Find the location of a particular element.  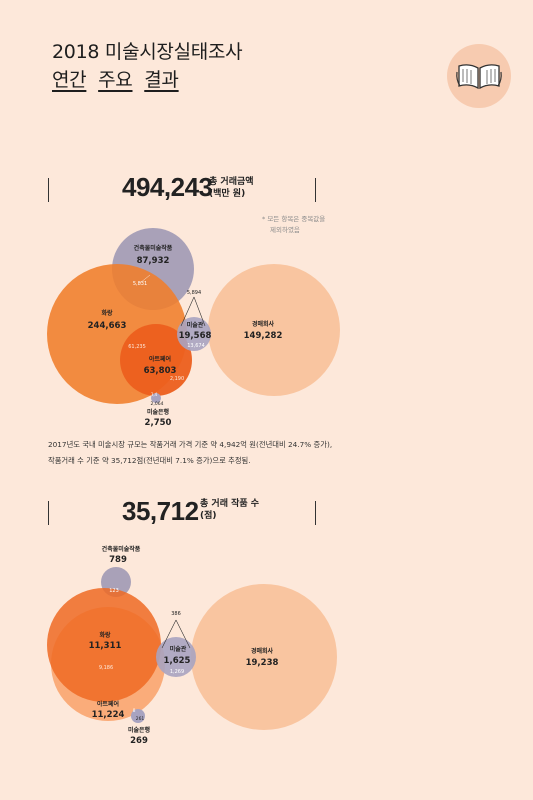

overlap-value: 5,894 is located at coordinates (194, 293).